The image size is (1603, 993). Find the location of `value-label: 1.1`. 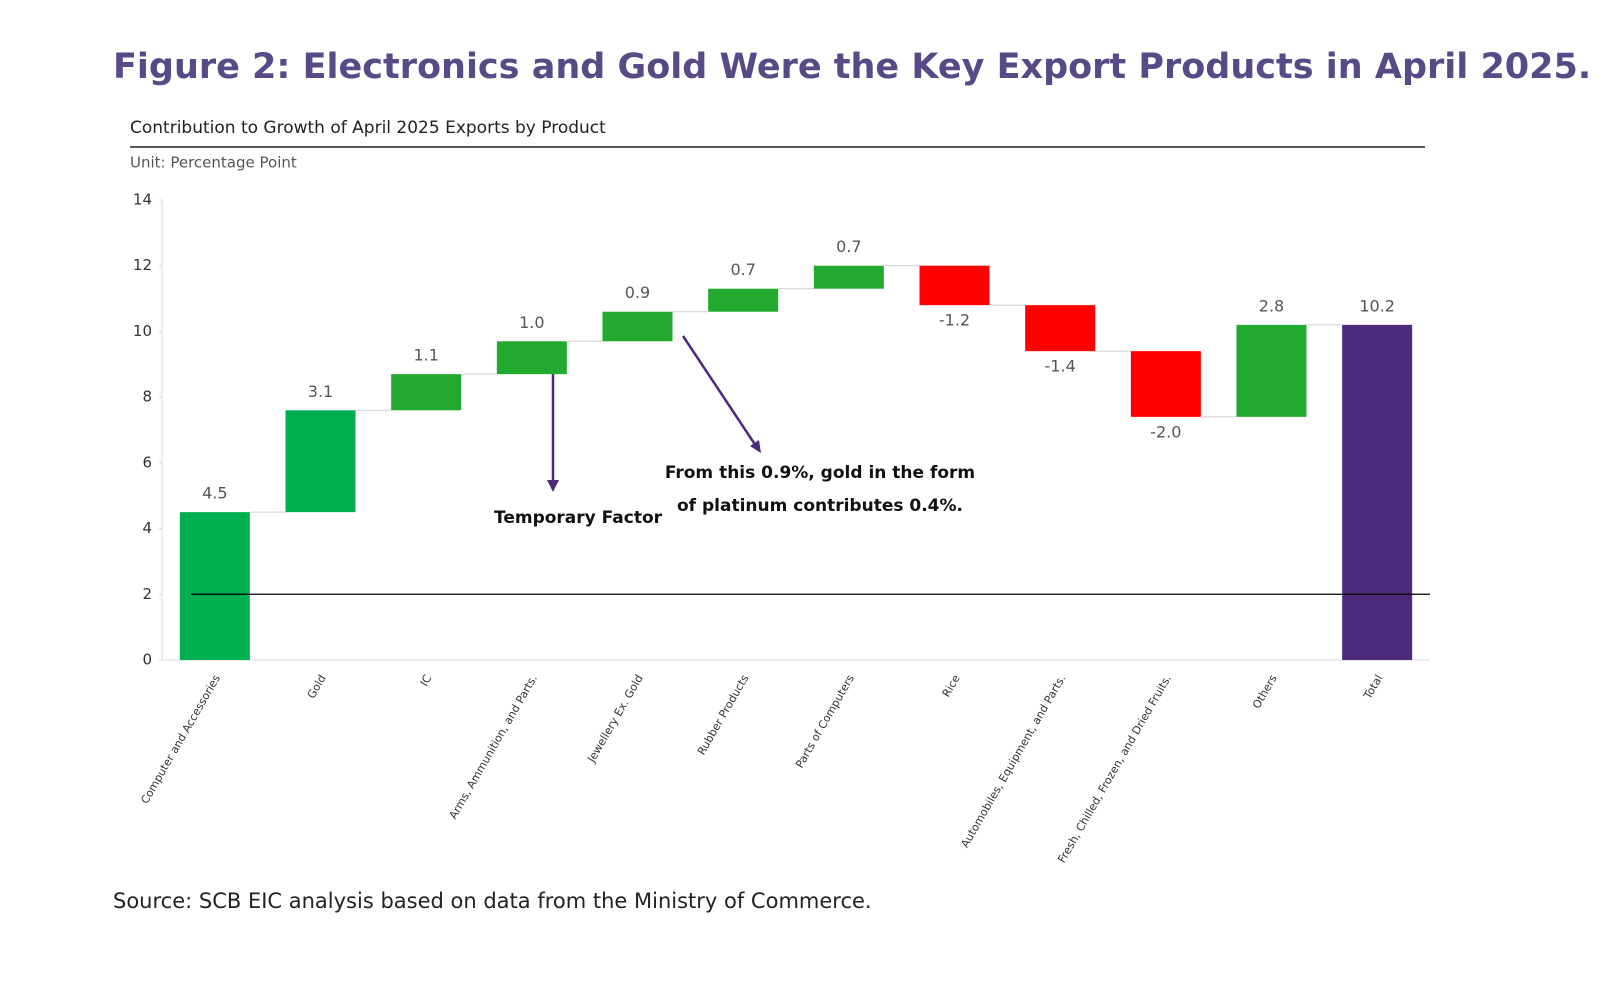

value-label: 1.1 is located at coordinates (425, 355).